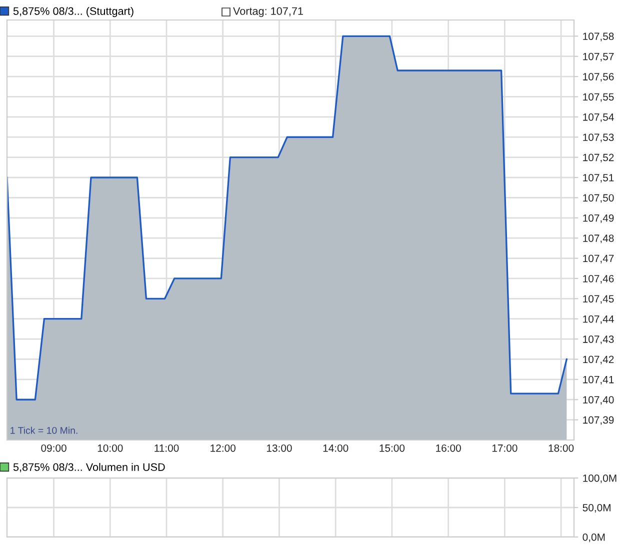 This screenshot has height=546, width=620. Describe the element at coordinates (593, 538) in the screenshot. I see `y-tick-label: 0,0M` at that location.